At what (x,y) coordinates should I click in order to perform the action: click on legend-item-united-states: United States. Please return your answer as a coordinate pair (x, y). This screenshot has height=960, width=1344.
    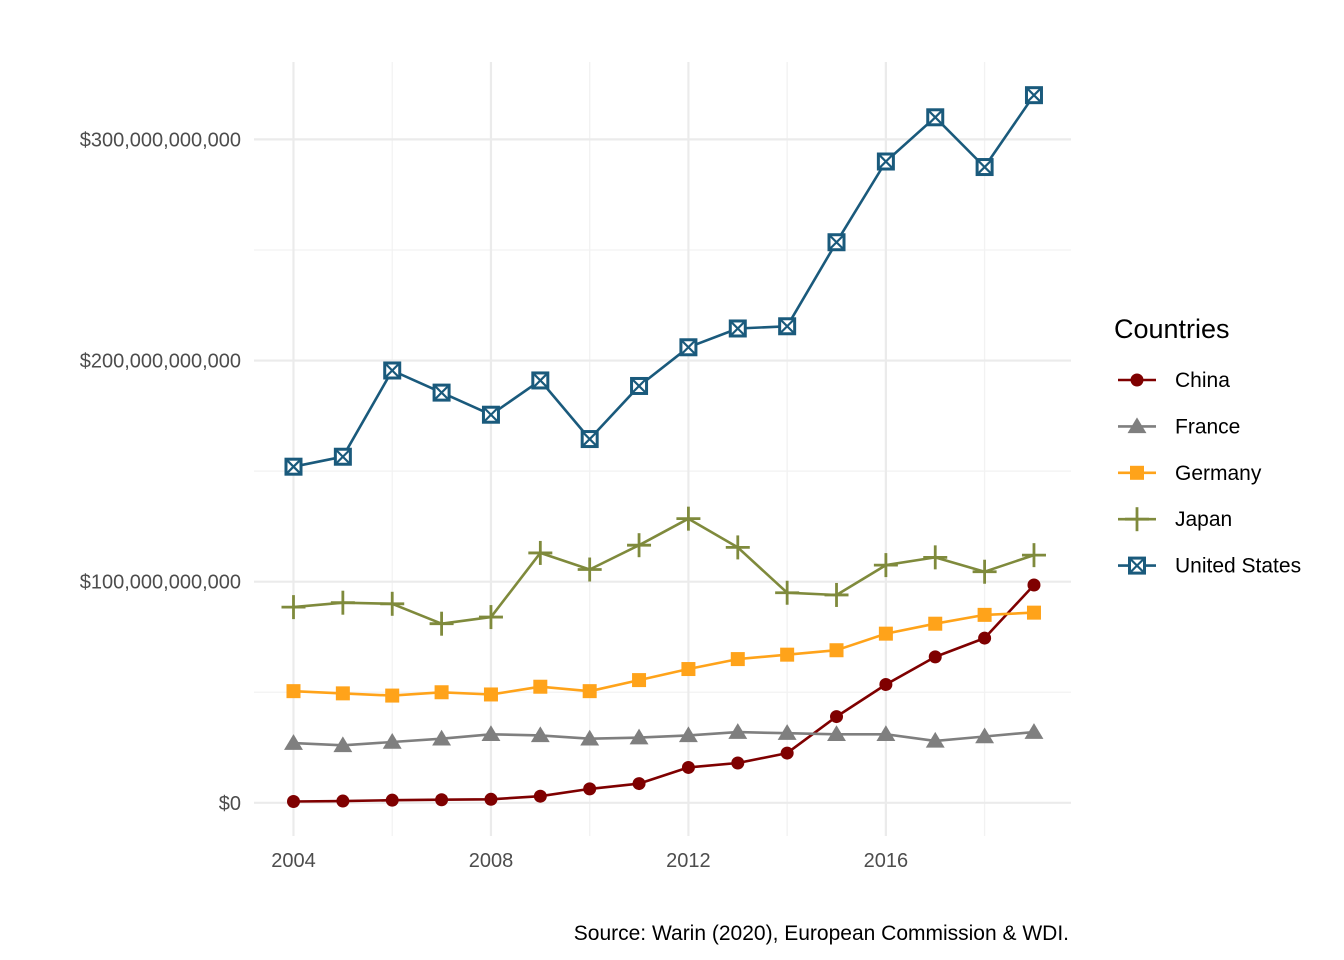
    Looking at the image, I should click on (1209, 566).